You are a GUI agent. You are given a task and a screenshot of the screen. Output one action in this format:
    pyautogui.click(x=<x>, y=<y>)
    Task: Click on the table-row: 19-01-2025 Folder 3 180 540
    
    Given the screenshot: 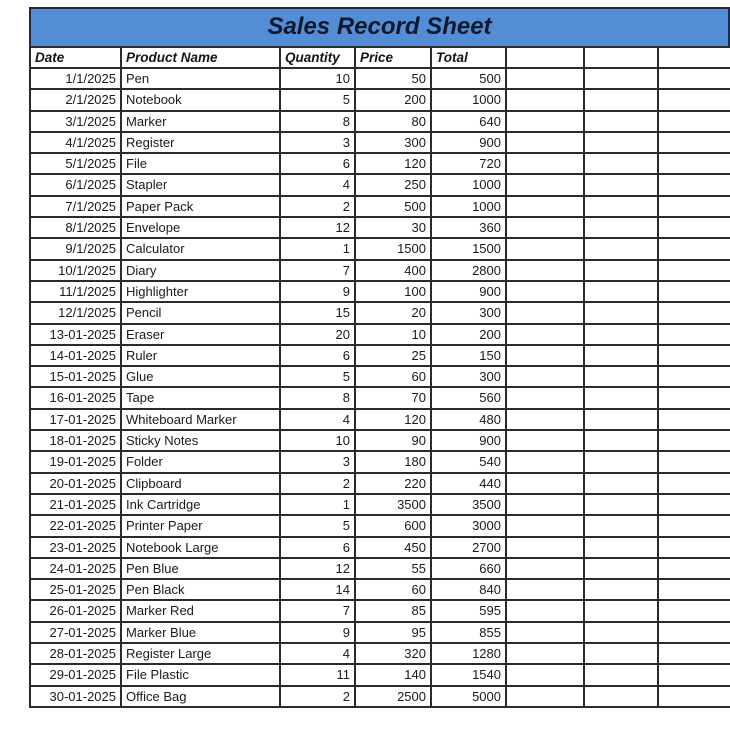 What is the action you would take?
    pyautogui.click(x=379, y=462)
    